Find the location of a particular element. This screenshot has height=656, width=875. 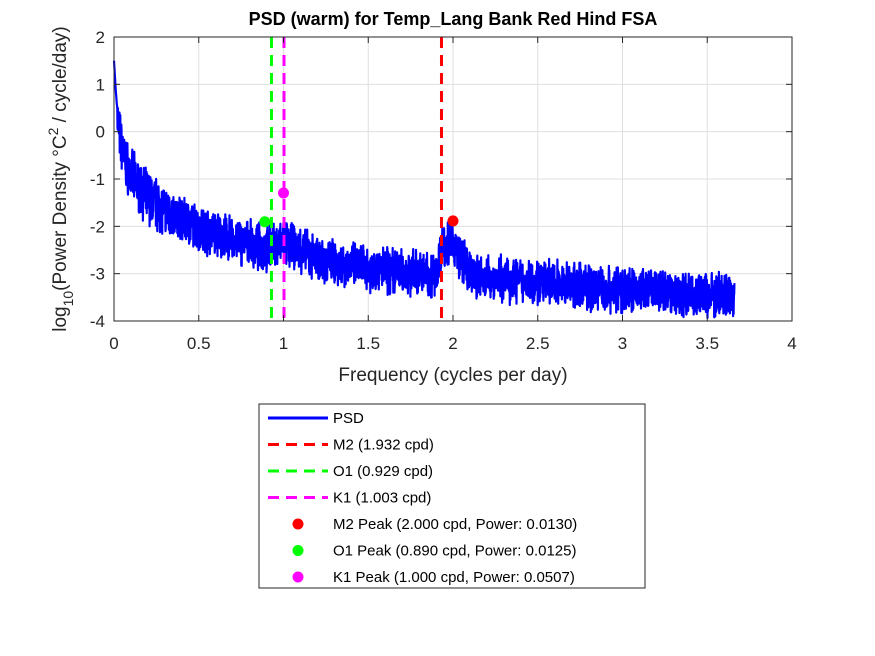

y-axis-label: log10(Power Density °C2 / cycle/day) is located at coordinates (60, 179).